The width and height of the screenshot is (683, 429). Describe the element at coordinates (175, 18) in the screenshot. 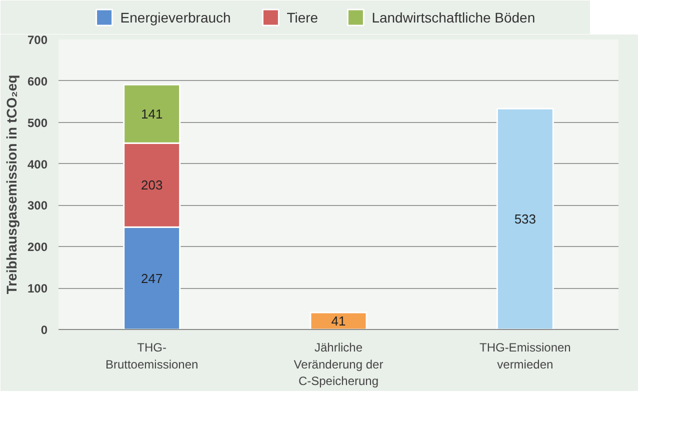

I see `legend-label: Energieverbrauch` at that location.